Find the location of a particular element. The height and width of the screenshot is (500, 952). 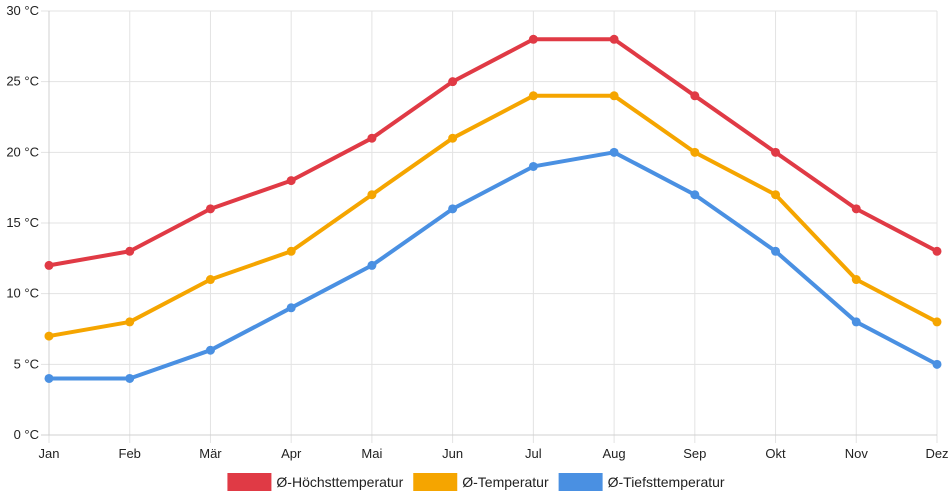

legend-label: Ø-Tiefsttemperatur is located at coordinates (666, 482).